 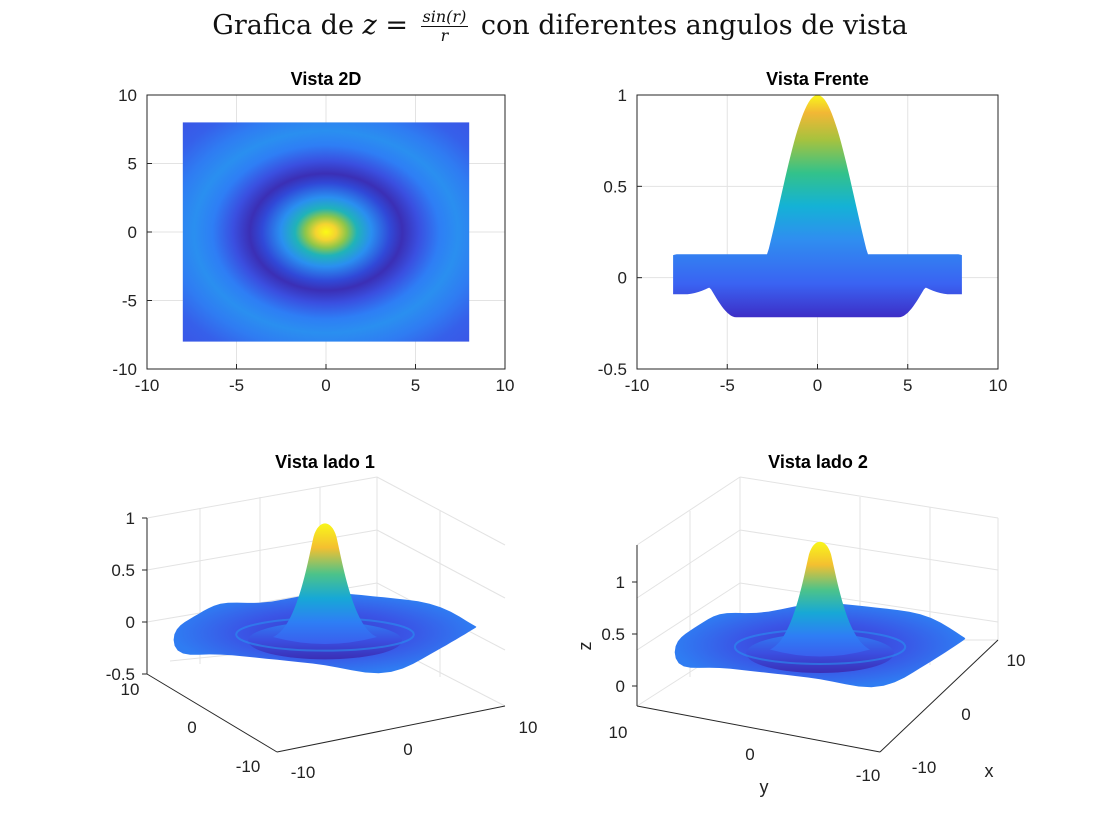 I want to click on title-denominator: r, so click(x=444, y=35).